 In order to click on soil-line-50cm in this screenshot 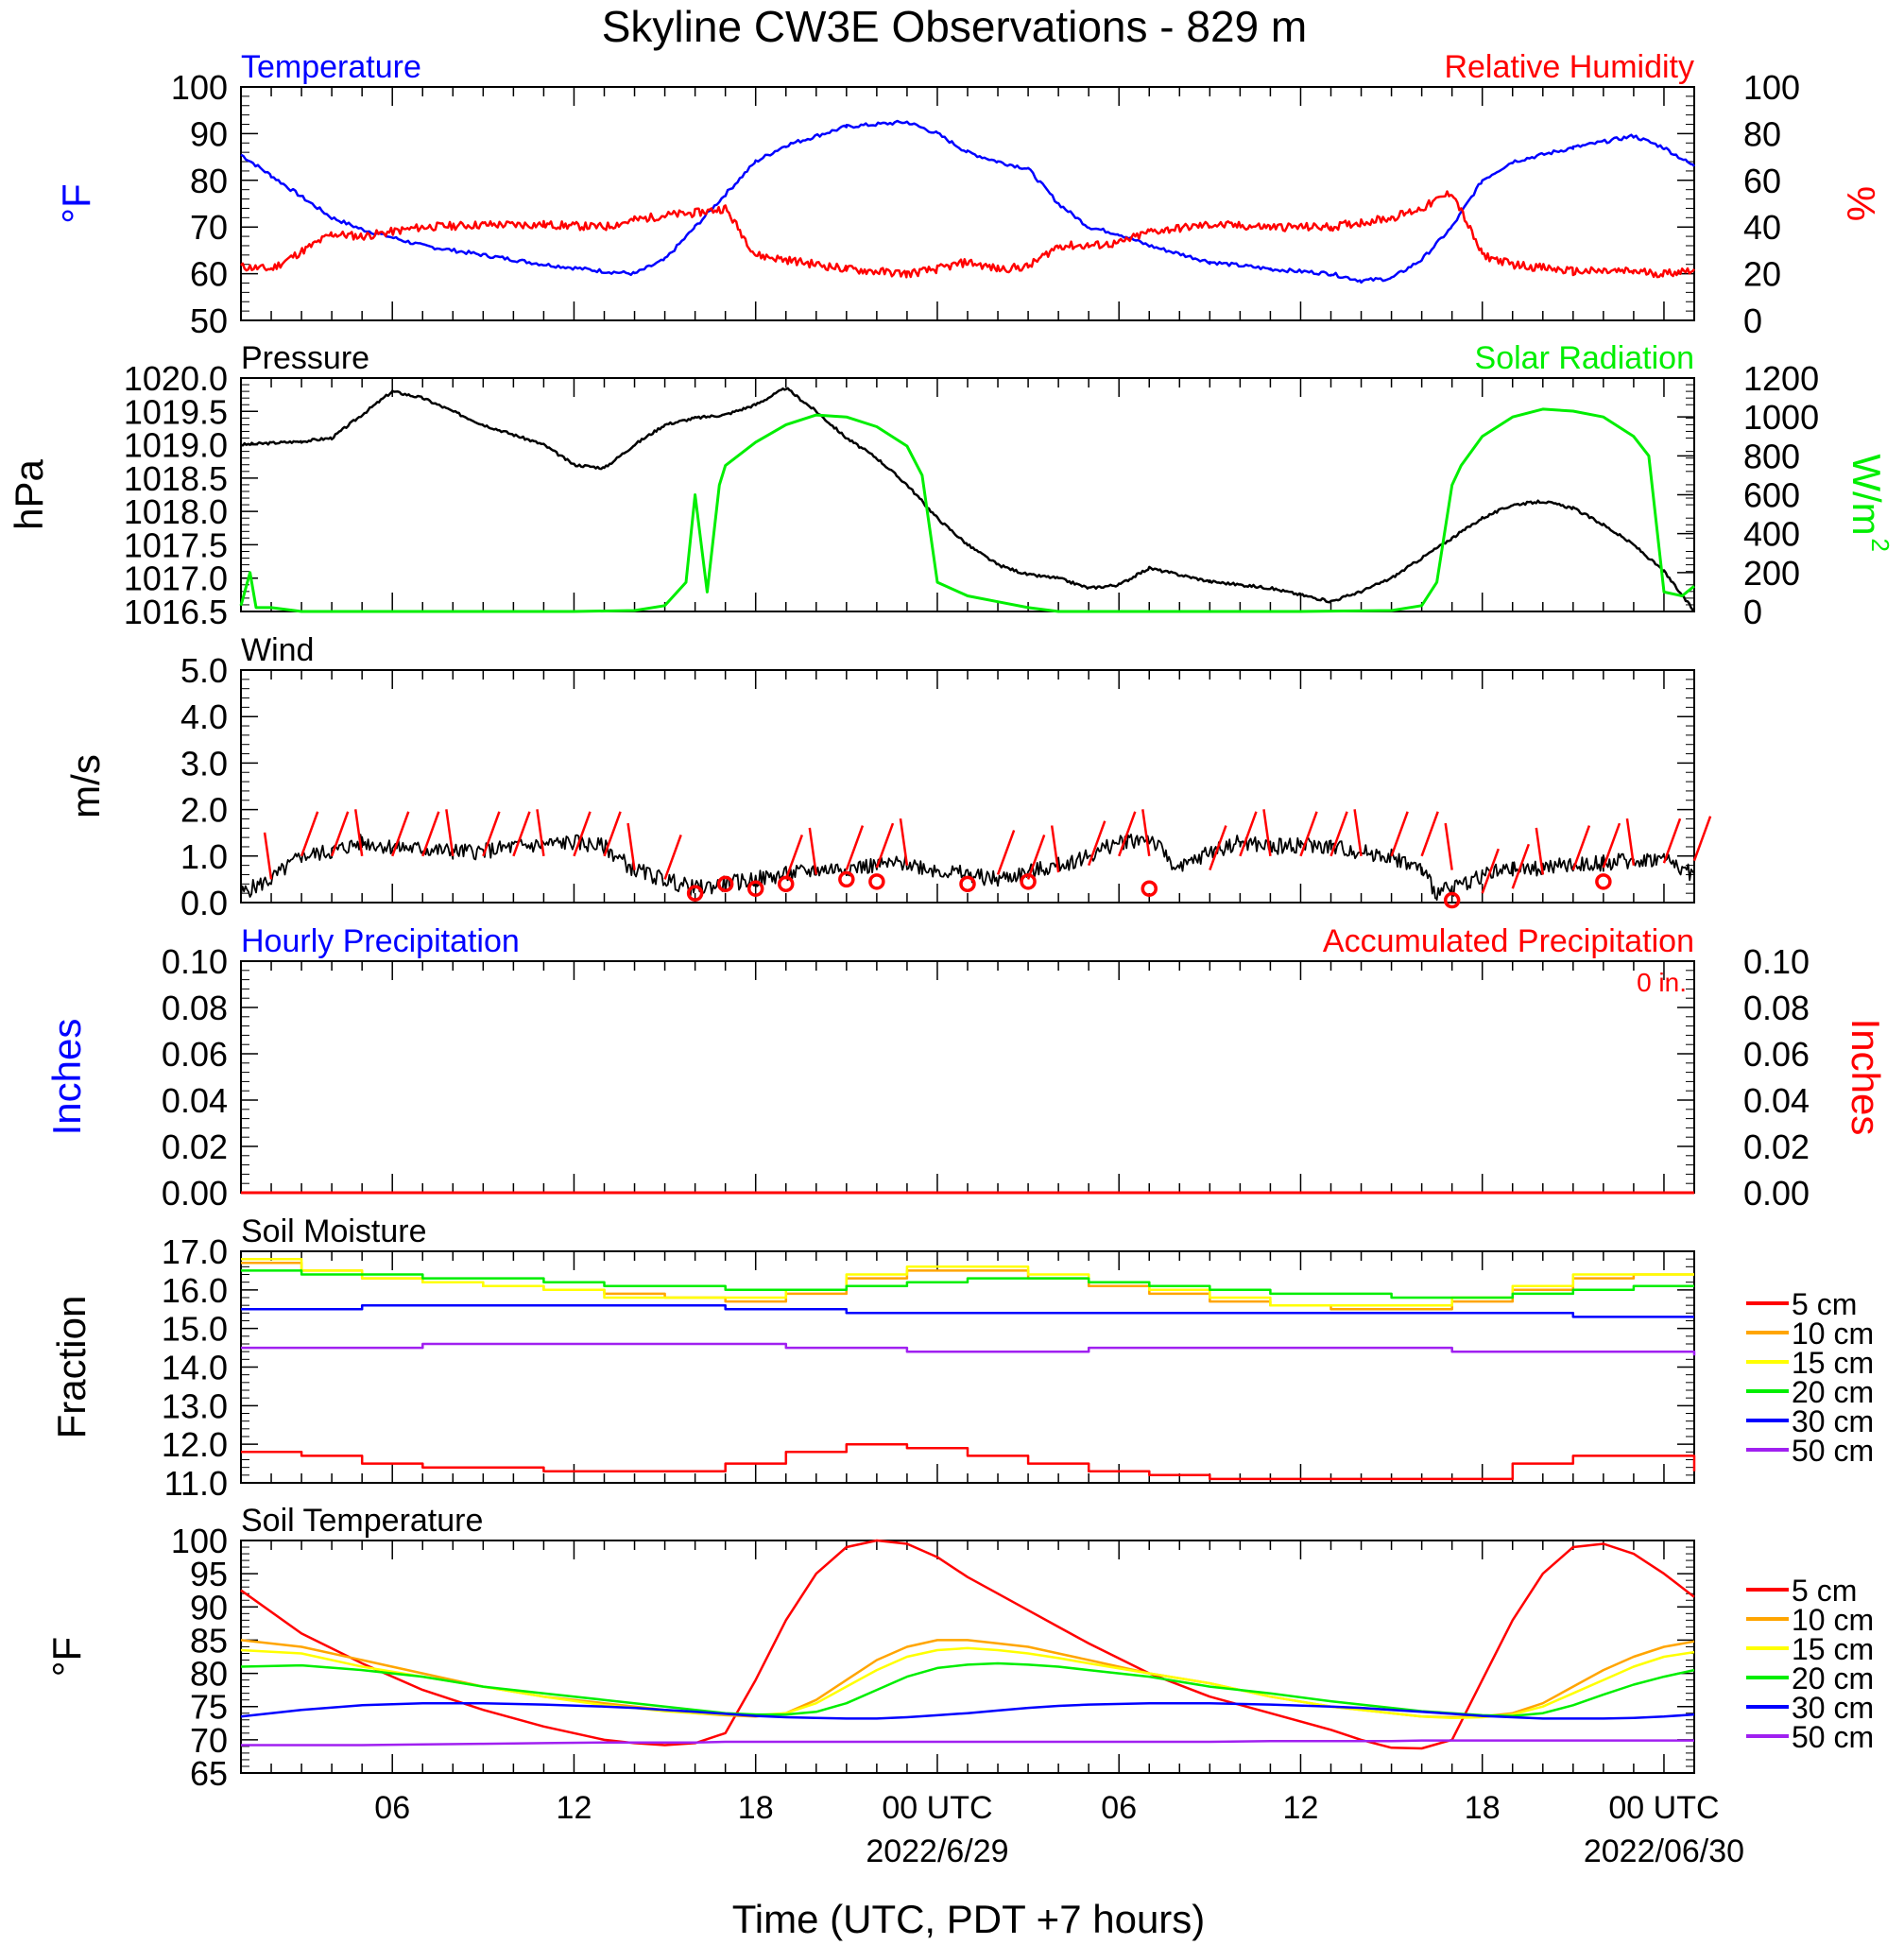, I will do `click(968, 1349)`.